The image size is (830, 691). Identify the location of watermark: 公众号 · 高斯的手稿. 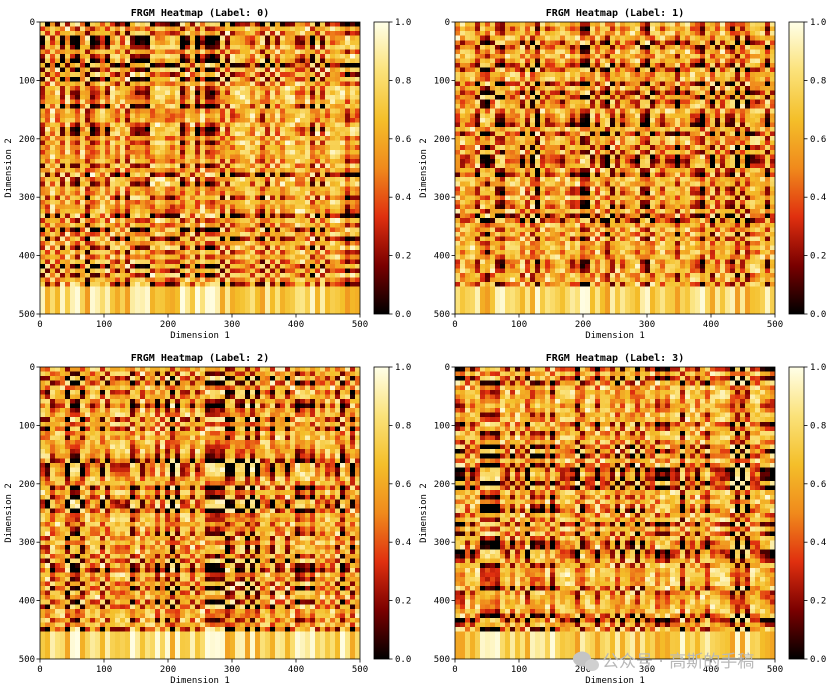
(663, 661).